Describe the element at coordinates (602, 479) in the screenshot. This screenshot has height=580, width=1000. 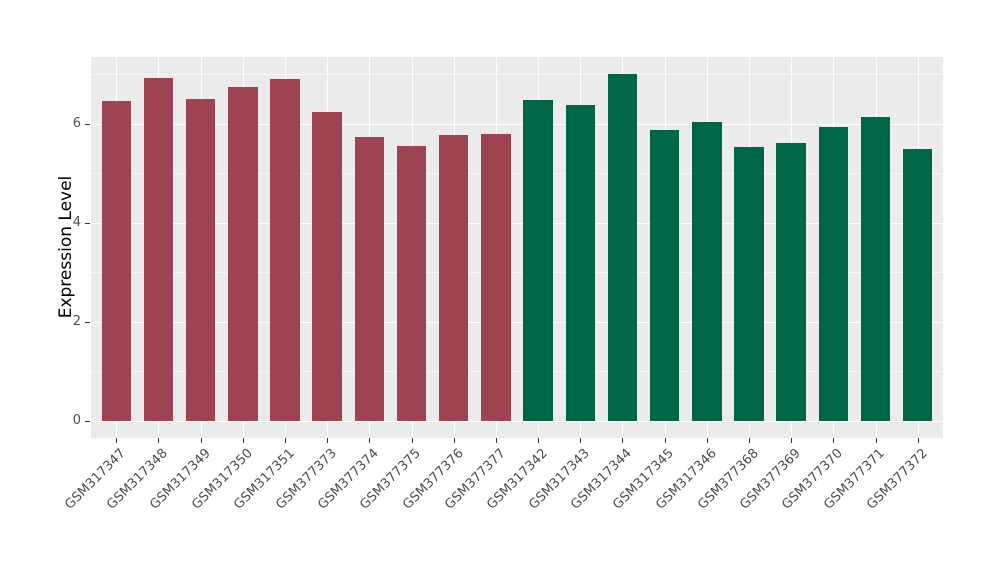
I see `x-tick-label: GSM317344` at that location.